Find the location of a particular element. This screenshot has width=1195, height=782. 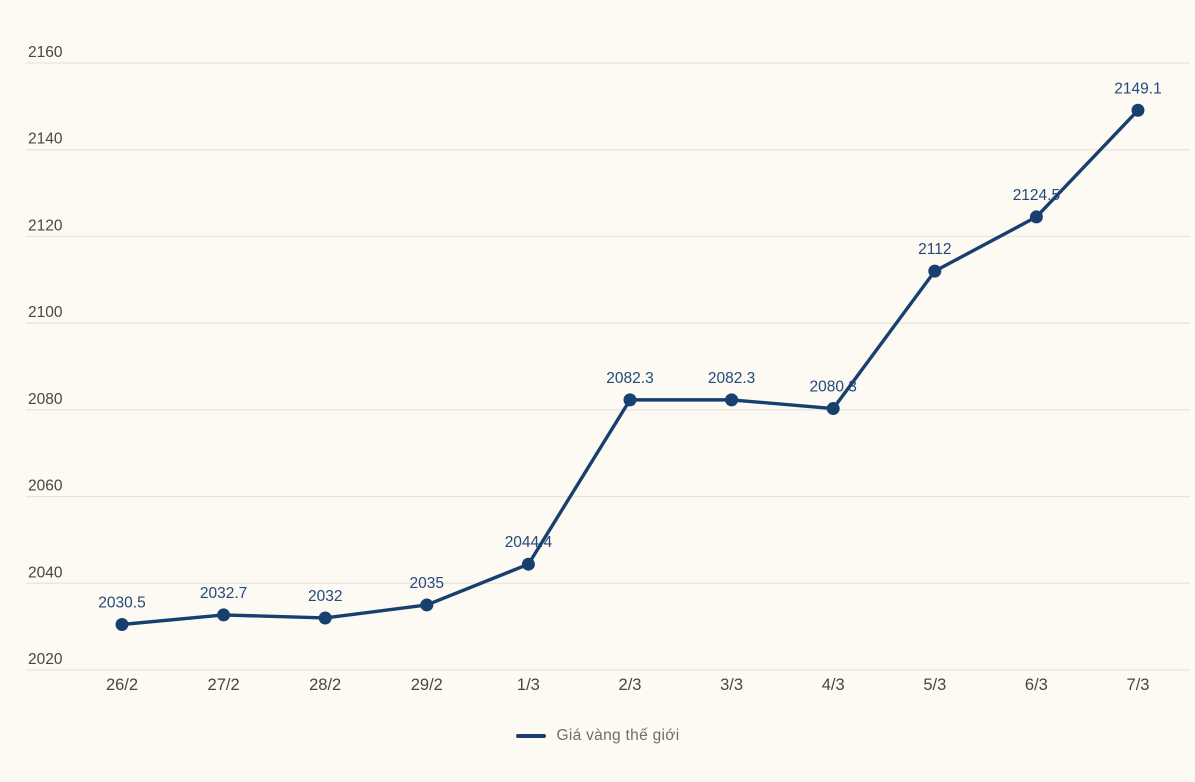

y-axis-tick-label: 2160 is located at coordinates (45, 52).